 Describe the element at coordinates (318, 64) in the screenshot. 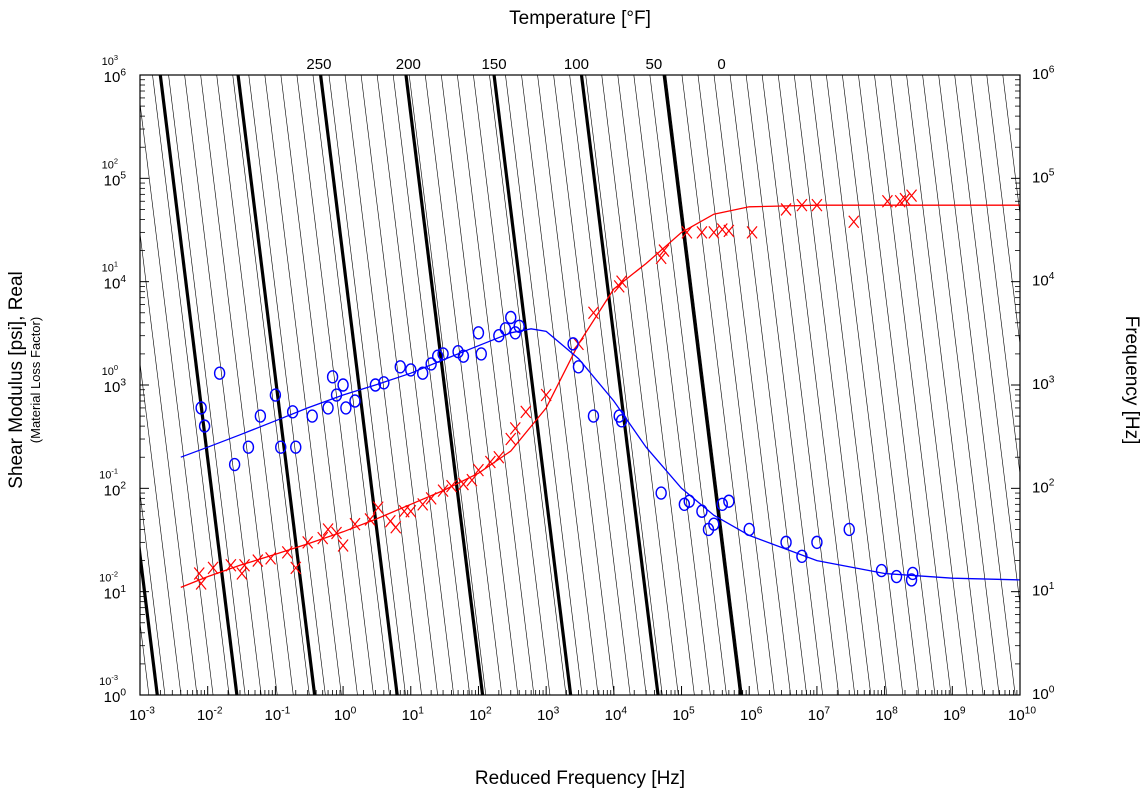

I see `temperature-tick-label: 250` at that location.